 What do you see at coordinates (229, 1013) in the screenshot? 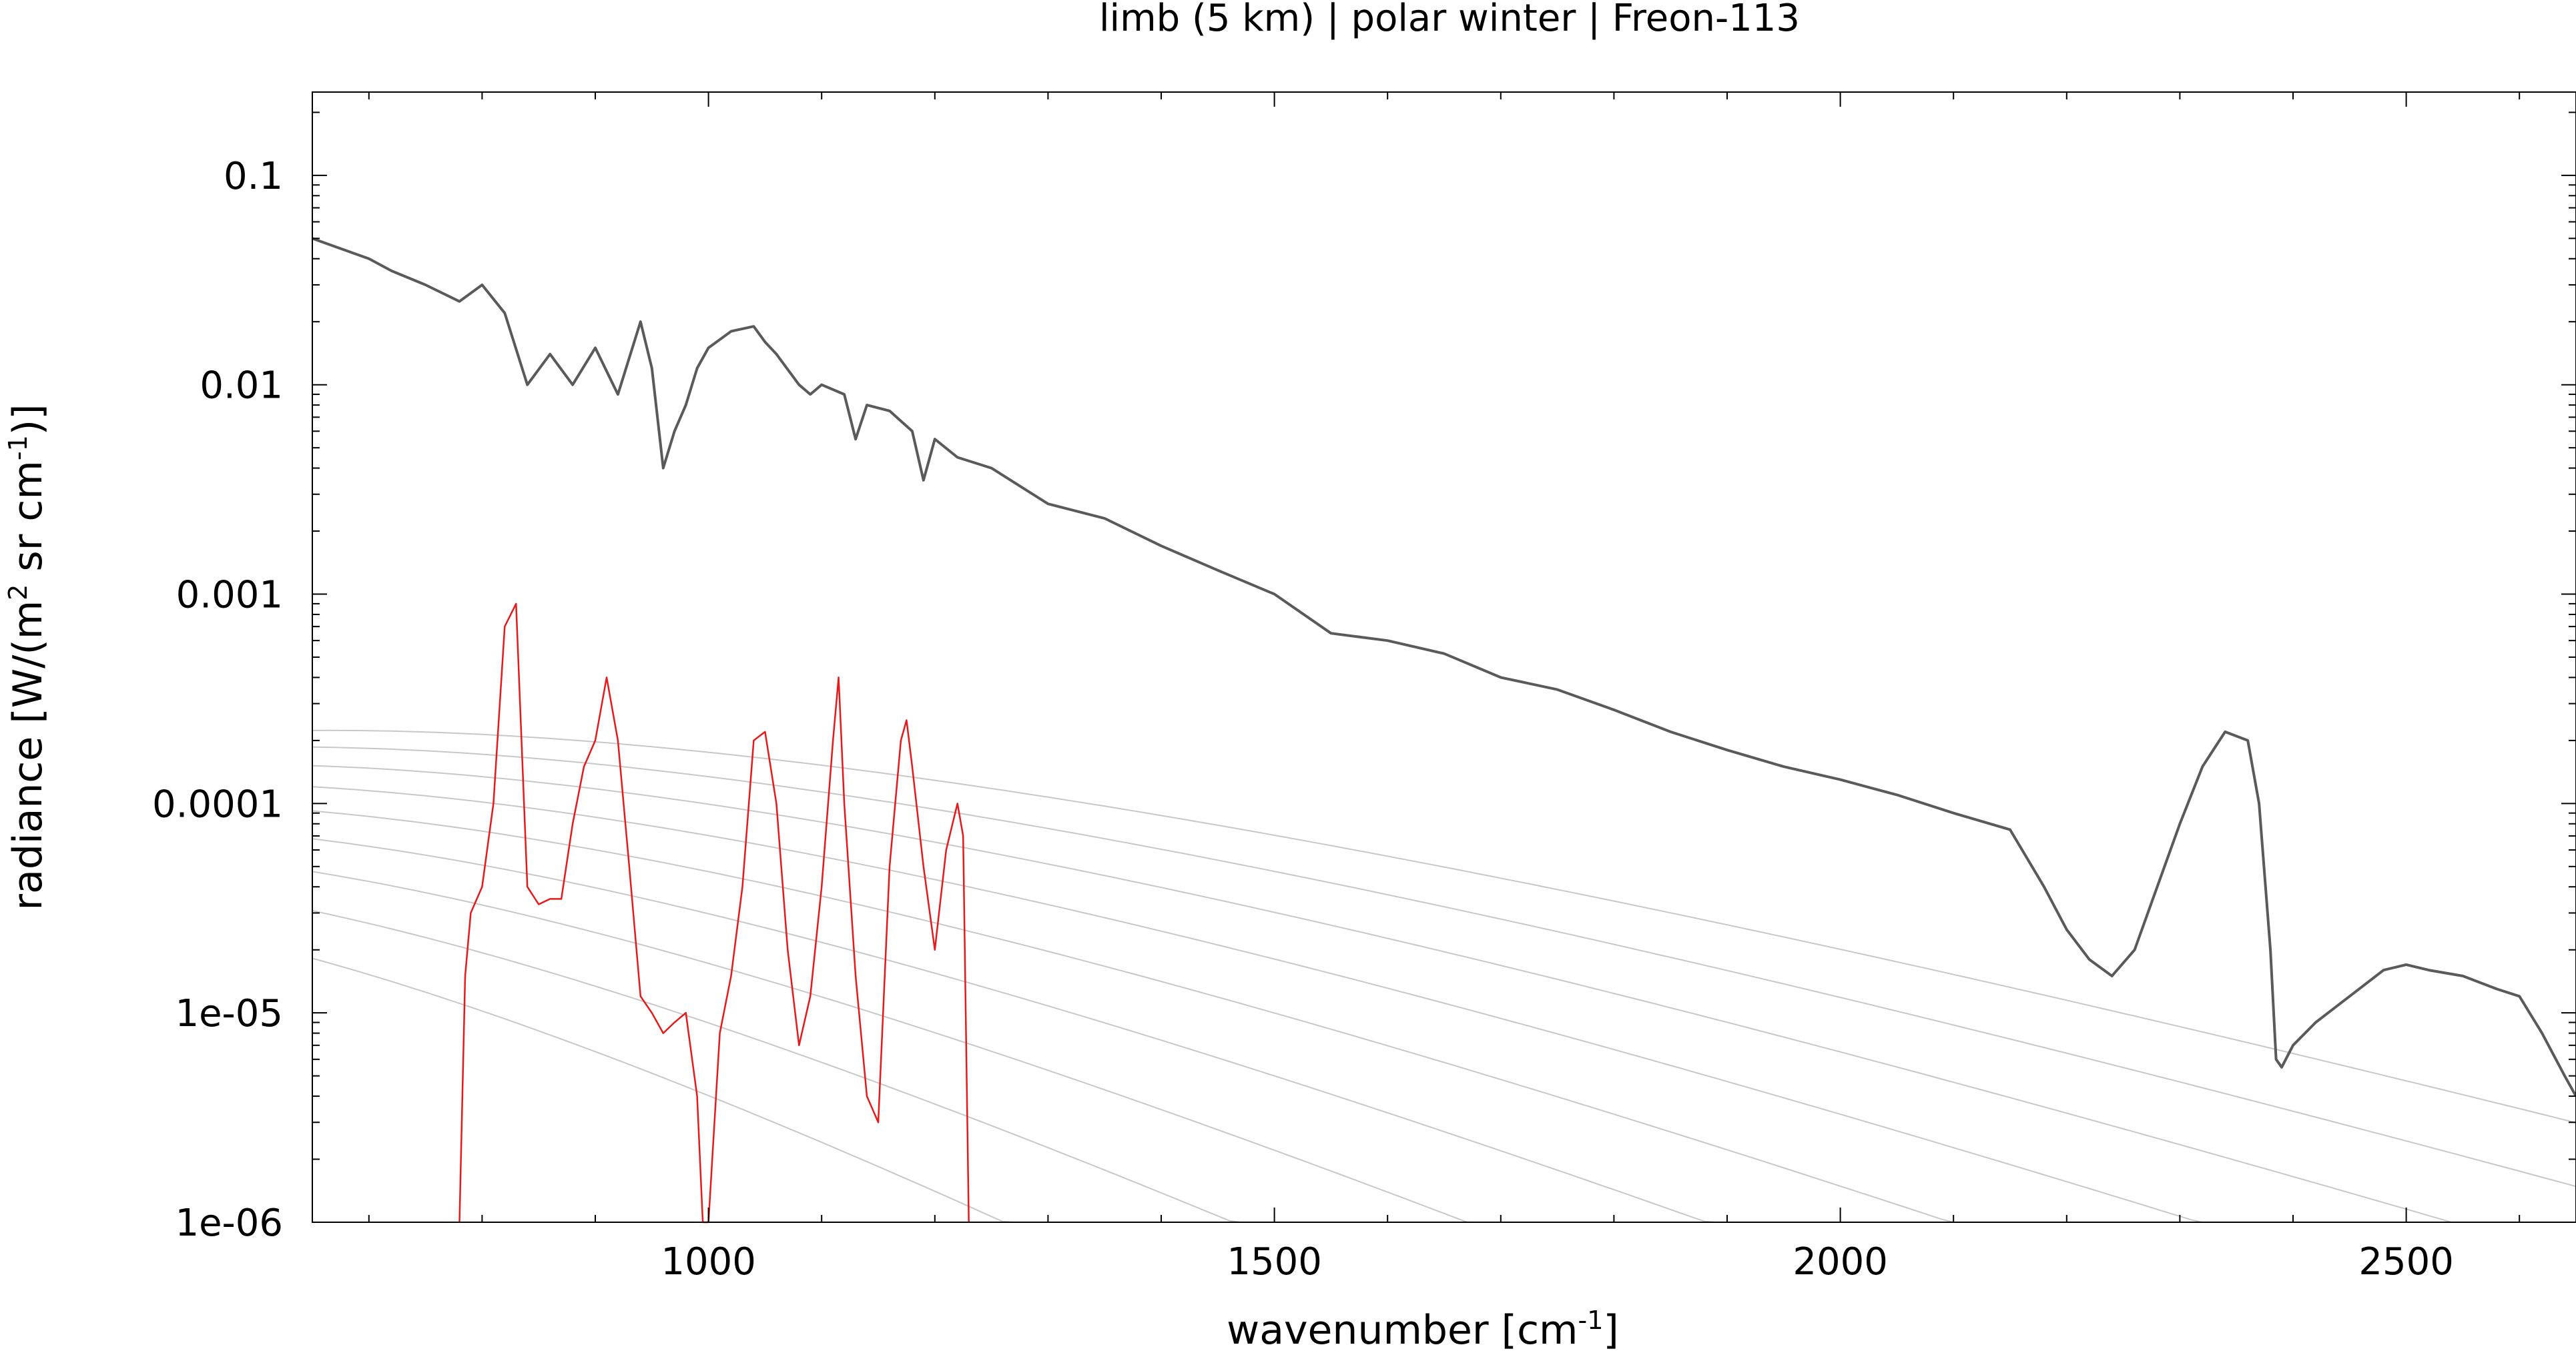
I see `y-tick-label: 1e-05` at bounding box center [229, 1013].